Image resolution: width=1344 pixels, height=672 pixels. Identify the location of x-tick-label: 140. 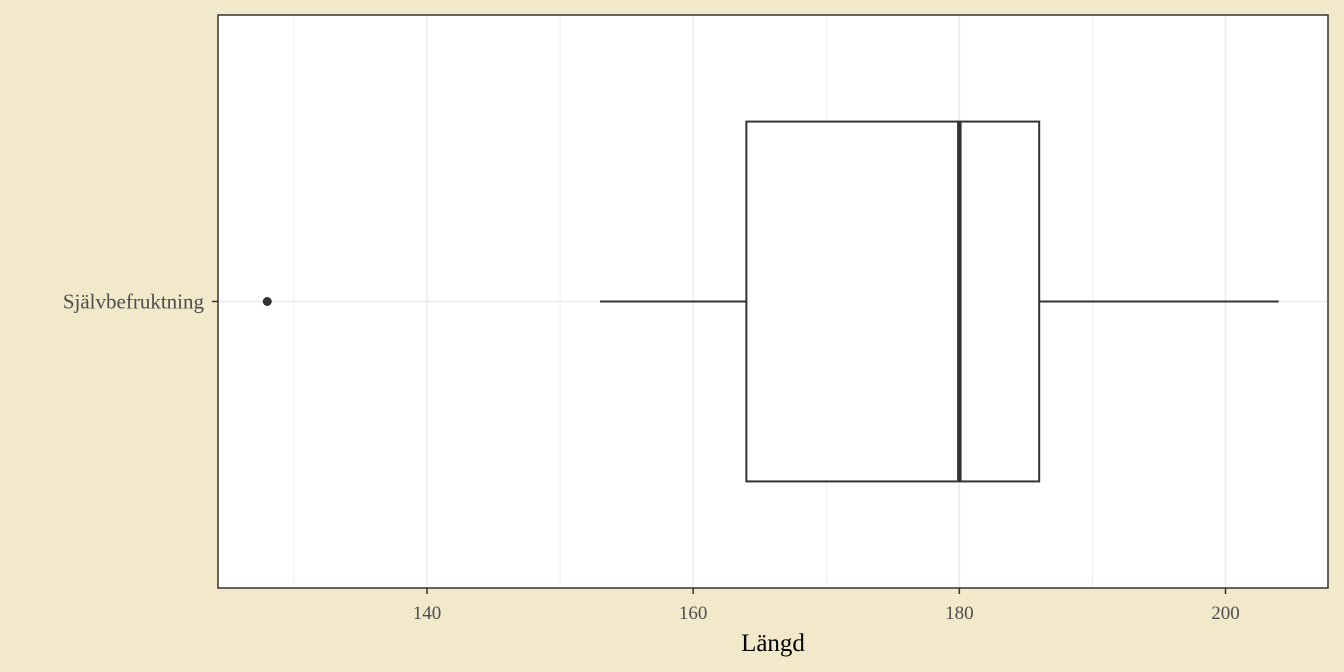
(427, 613).